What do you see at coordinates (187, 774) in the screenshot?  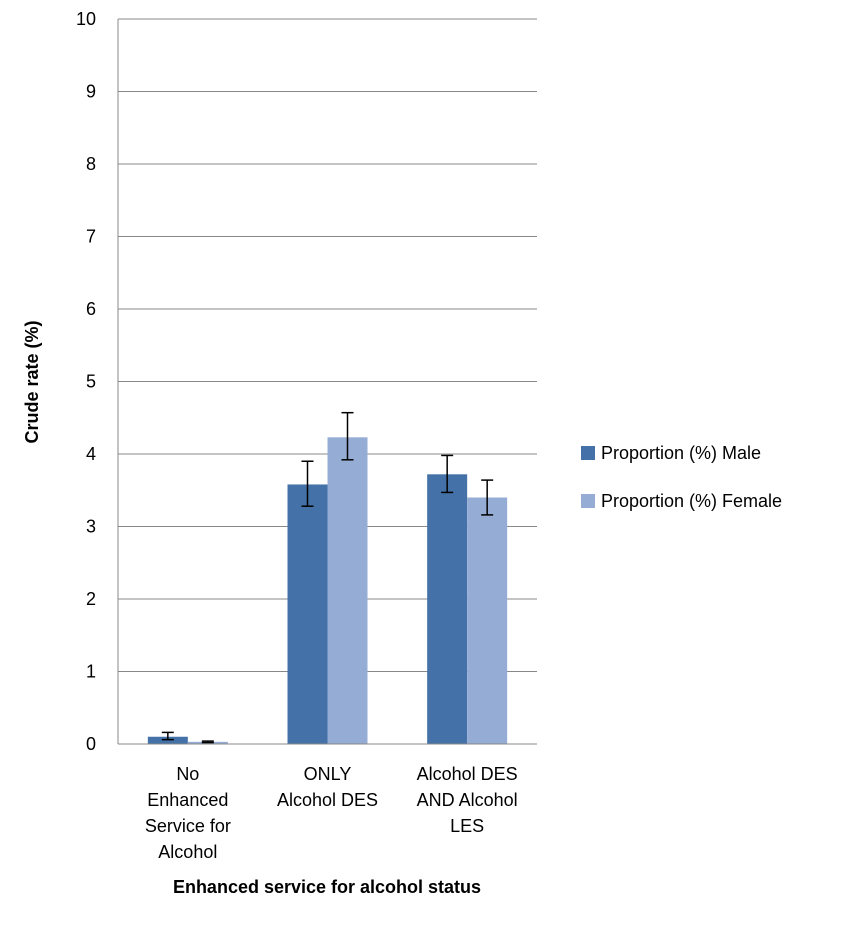 I see `category-label: No` at bounding box center [187, 774].